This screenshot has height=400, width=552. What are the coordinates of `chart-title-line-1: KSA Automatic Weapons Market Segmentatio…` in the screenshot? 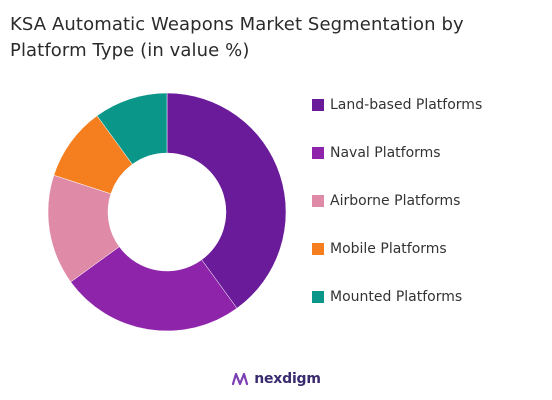 It's located at (237, 24).